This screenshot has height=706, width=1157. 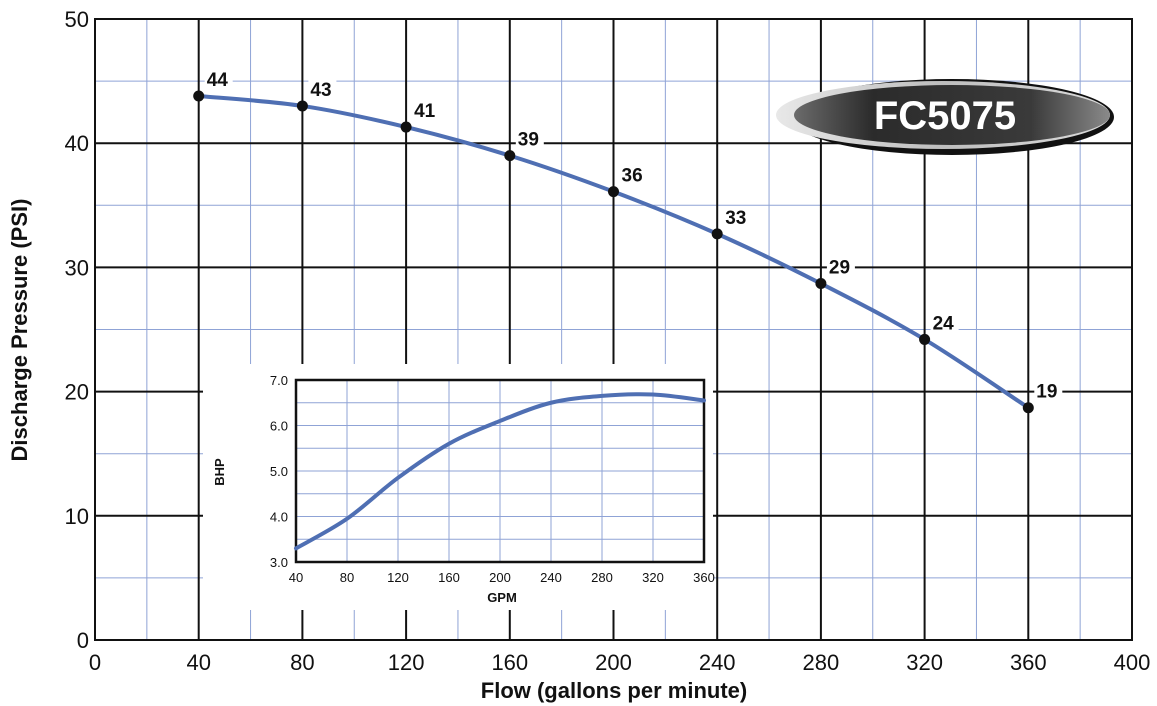 What do you see at coordinates (19, 330) in the screenshot?
I see `y-axis-title: Discharge Pressure (PSI)` at bounding box center [19, 330].